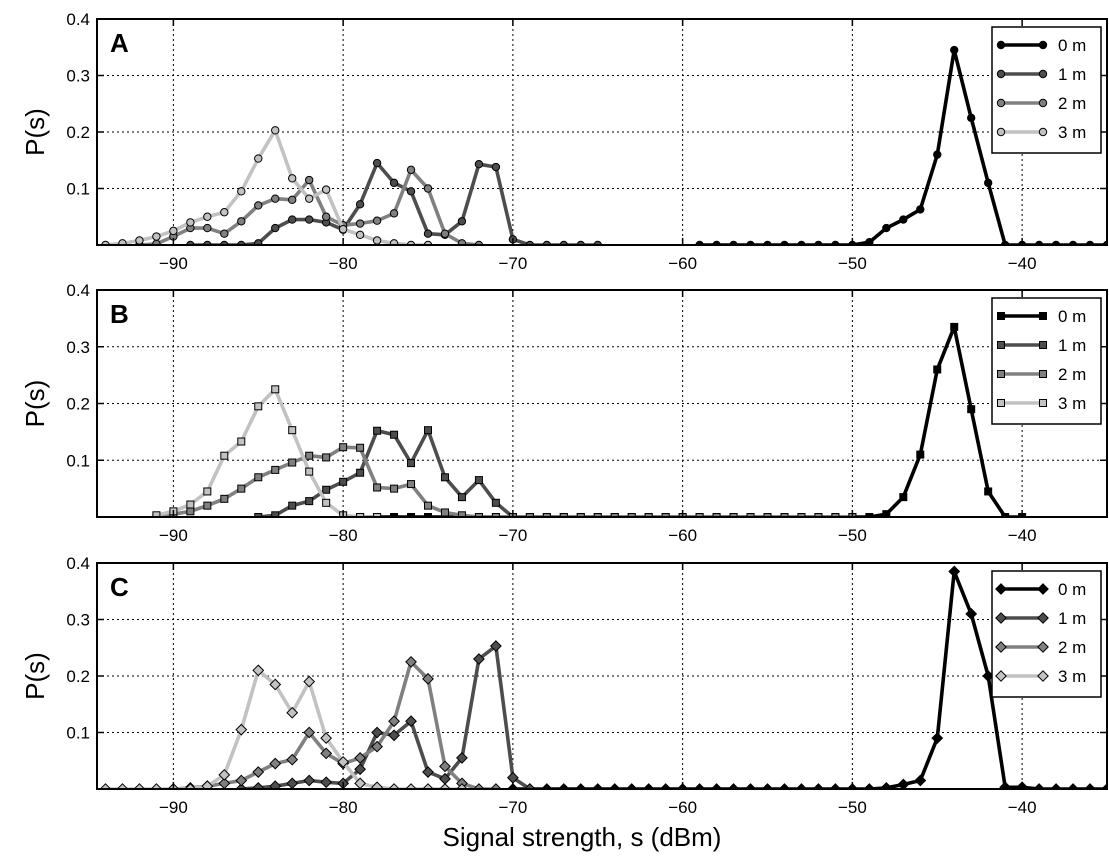  What do you see at coordinates (1072, 316) in the screenshot?
I see `legend-label: 0 m` at bounding box center [1072, 316].